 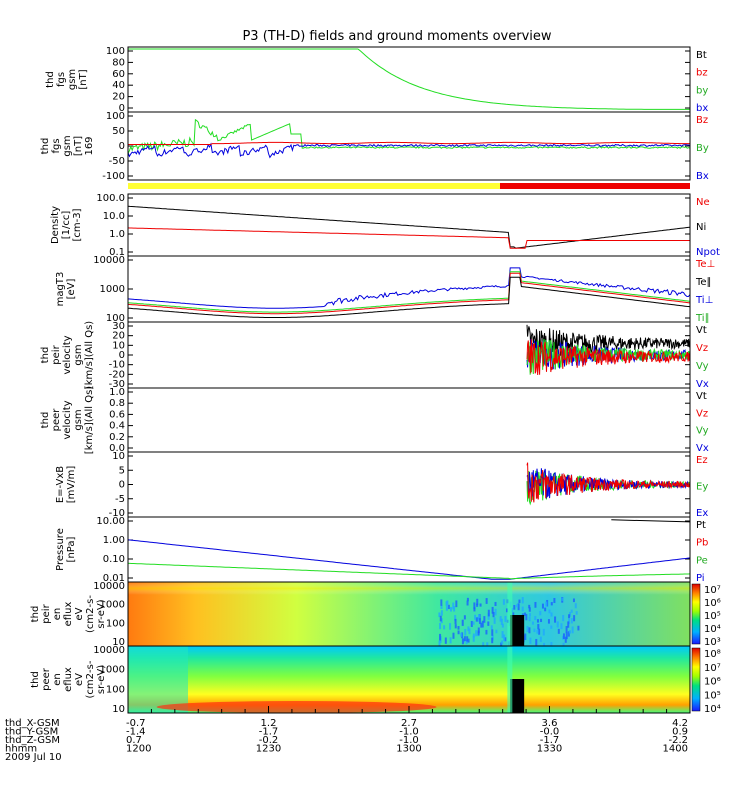 I want to click on ylabel-ion_spec: (cm2-s-, so click(x=90, y=614).